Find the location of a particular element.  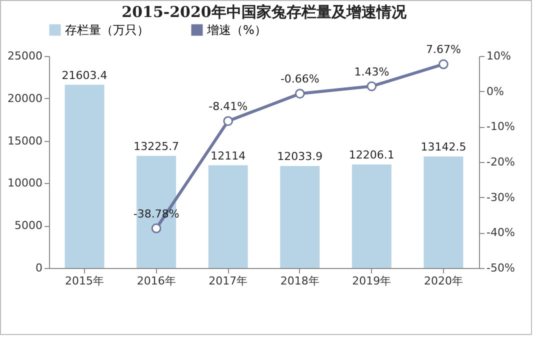

y-tick-label: 5000 is located at coordinates (28, 225).